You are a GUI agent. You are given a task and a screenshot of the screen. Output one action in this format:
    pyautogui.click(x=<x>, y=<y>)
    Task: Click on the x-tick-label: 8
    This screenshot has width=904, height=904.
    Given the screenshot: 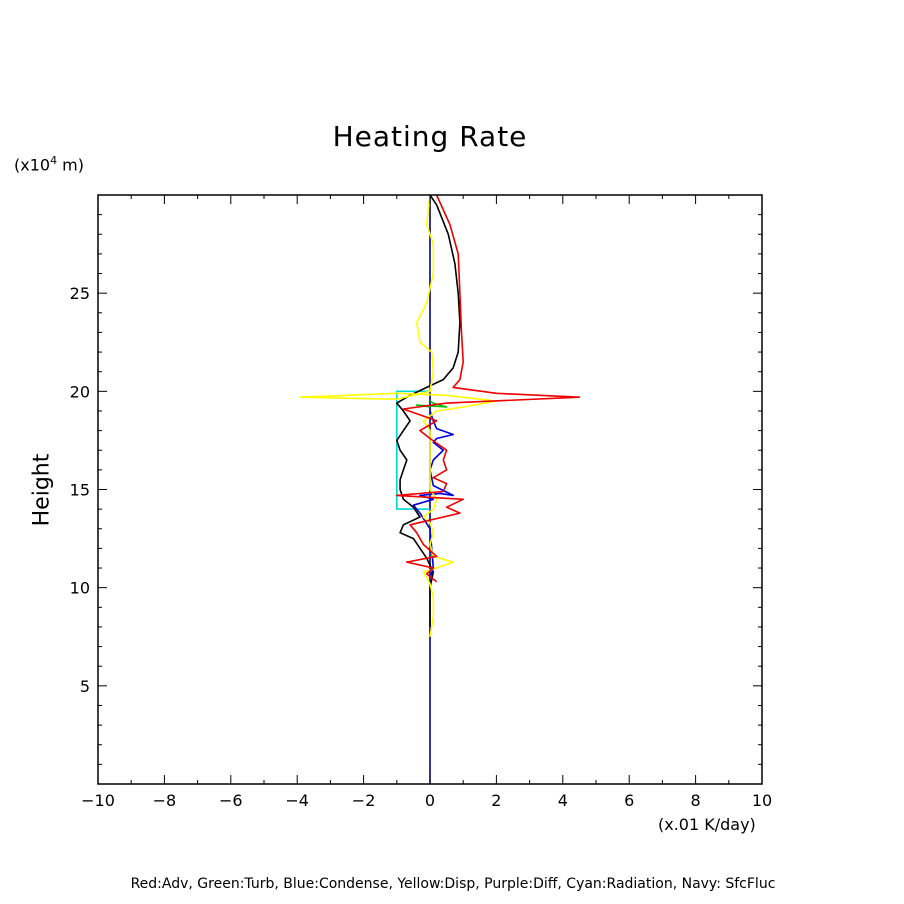 What is the action you would take?
    pyautogui.click(x=696, y=800)
    